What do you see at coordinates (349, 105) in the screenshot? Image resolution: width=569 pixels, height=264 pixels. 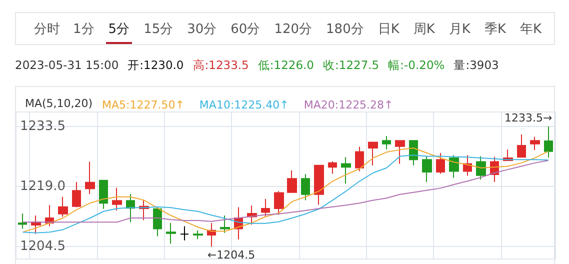 I see `text: MA20:1225.28↑` at bounding box center [349, 105].